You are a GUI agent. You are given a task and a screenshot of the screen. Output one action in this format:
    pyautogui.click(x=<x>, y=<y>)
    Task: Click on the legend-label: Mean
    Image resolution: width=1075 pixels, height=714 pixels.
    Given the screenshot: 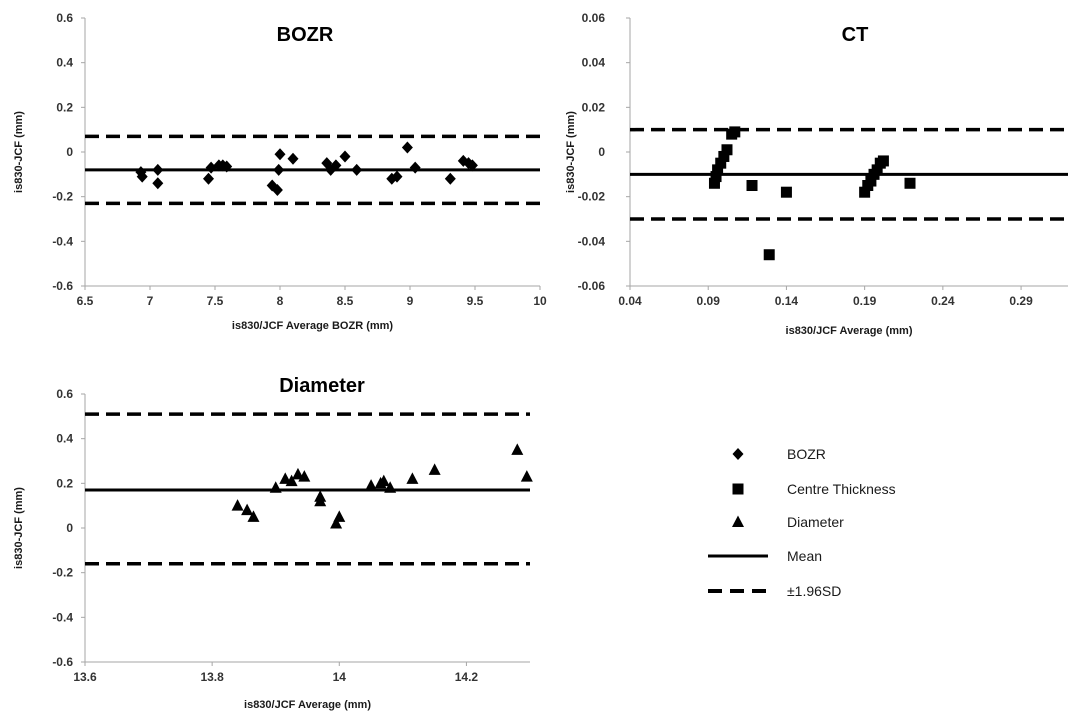 What is the action you would take?
    pyautogui.click(x=804, y=556)
    